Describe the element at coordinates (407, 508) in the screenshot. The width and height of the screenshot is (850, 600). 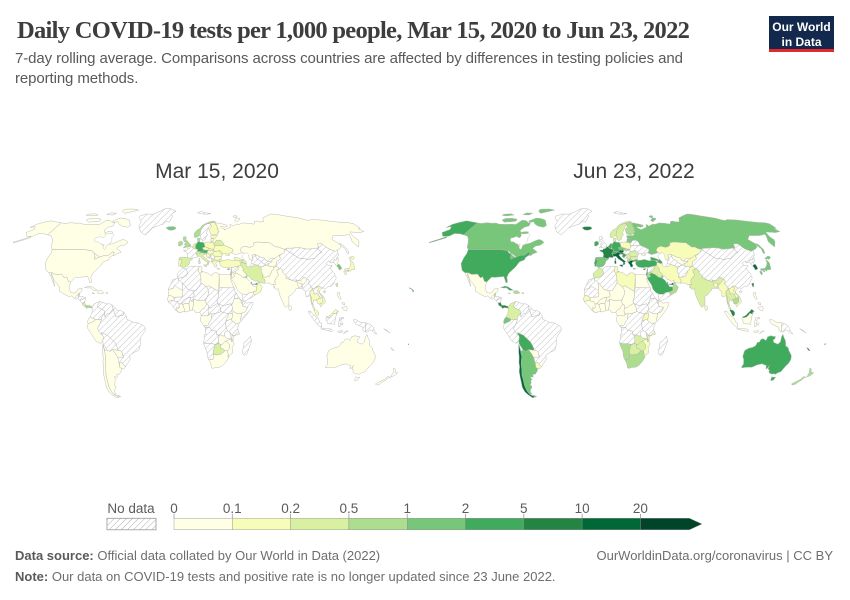
I see `svg-text: 1` at that location.